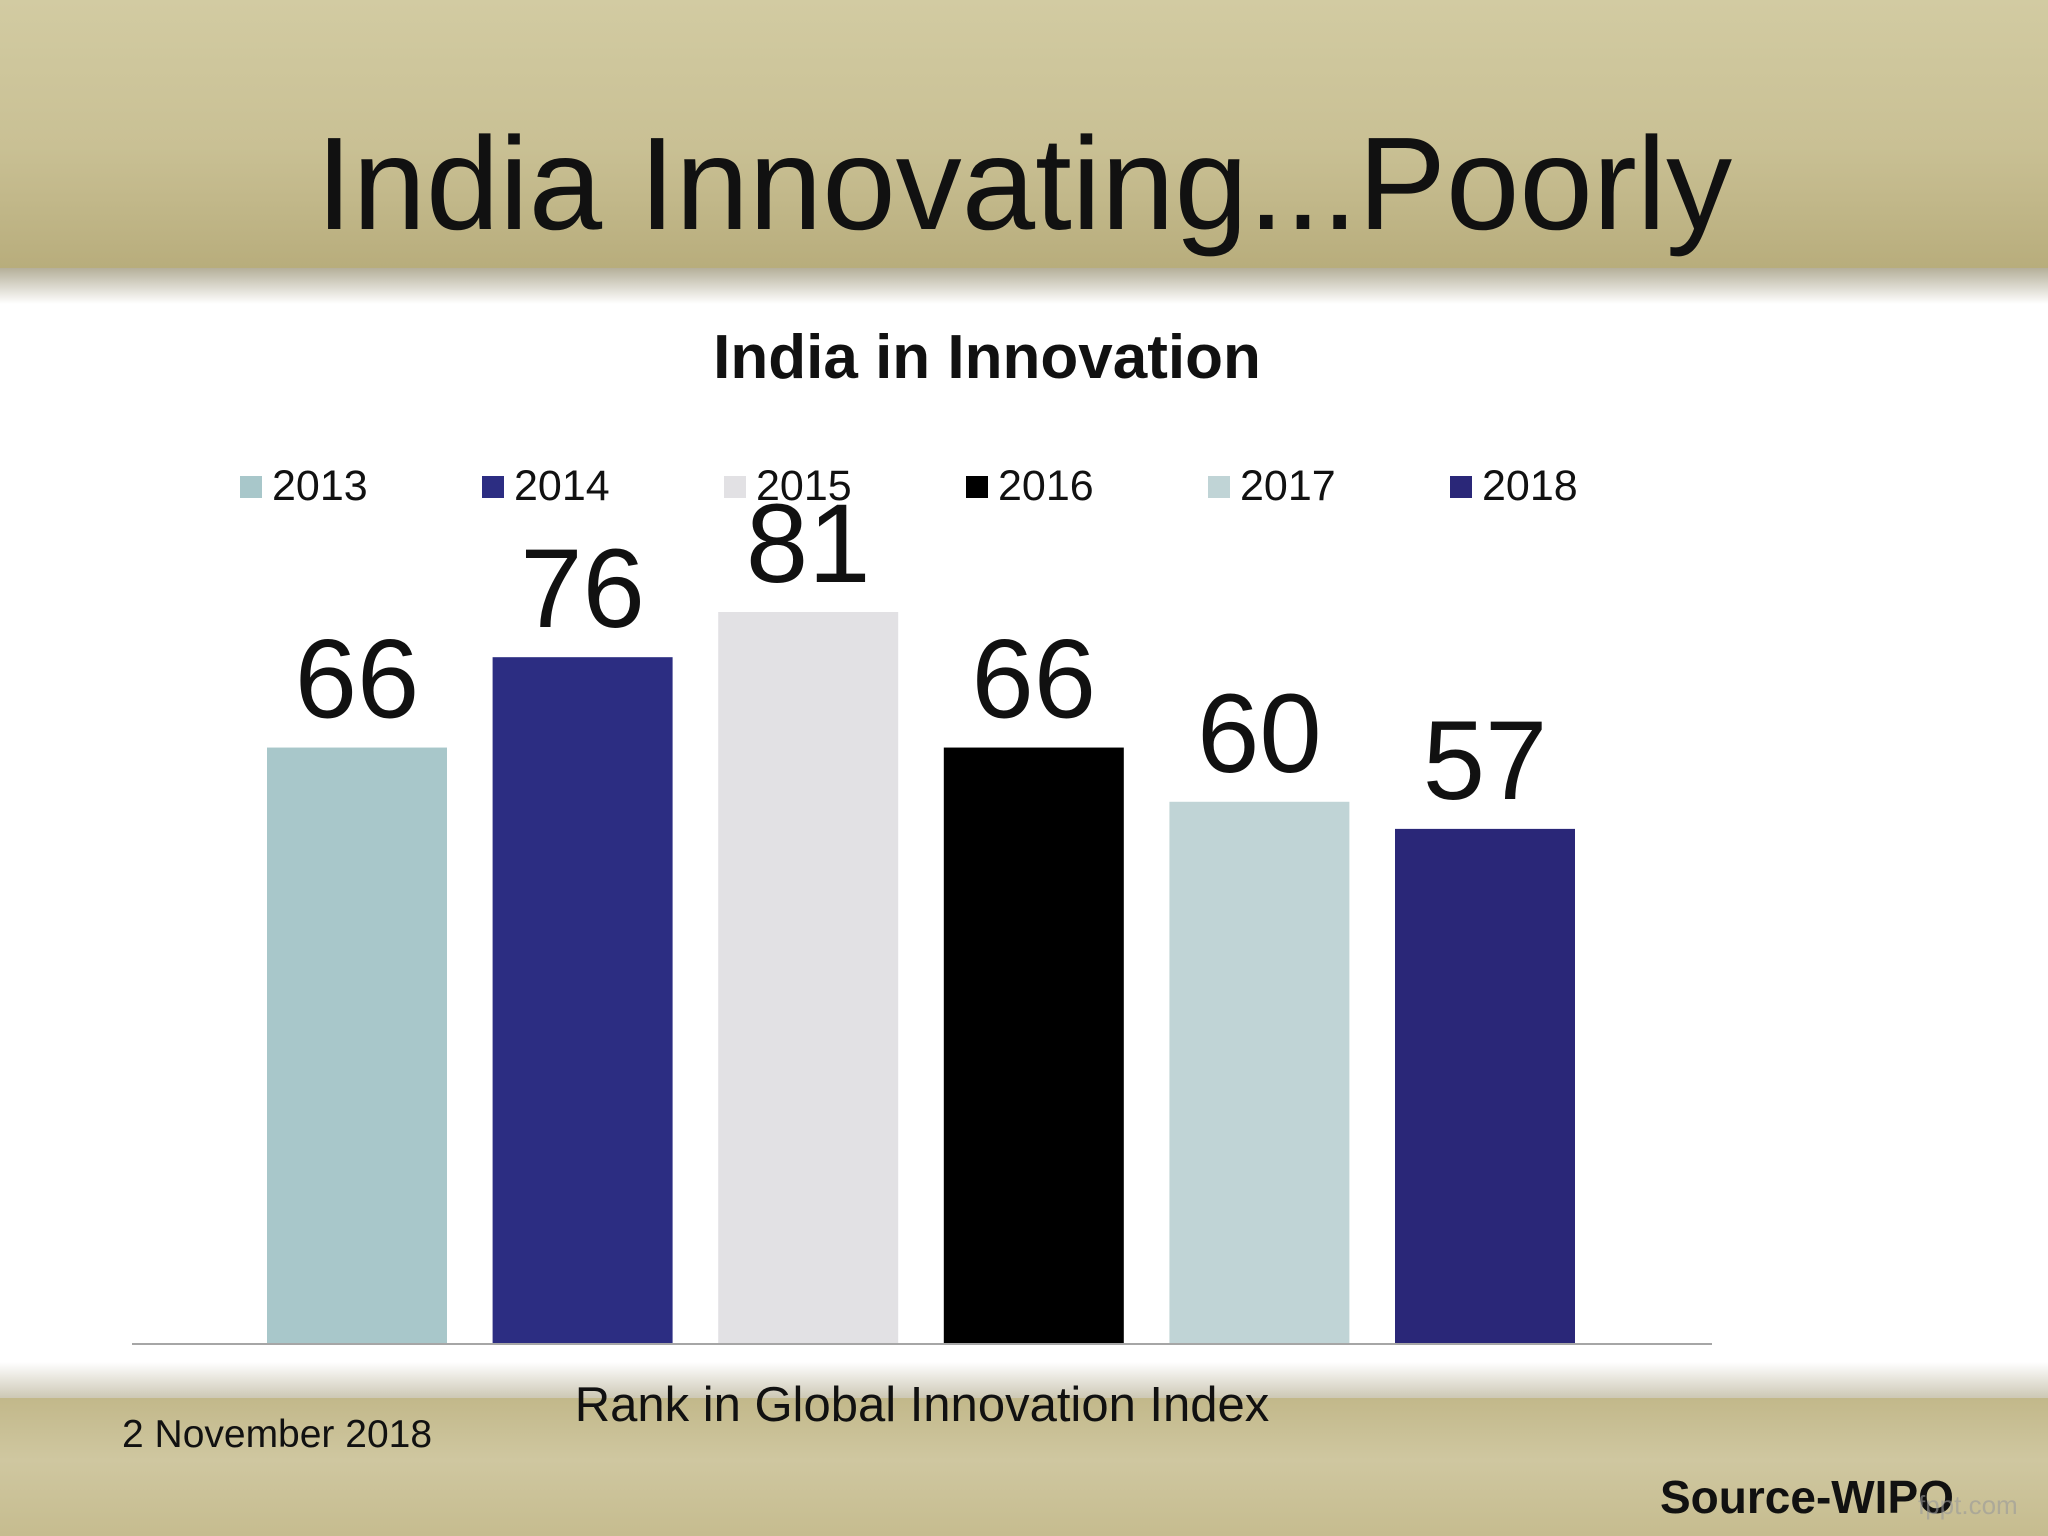 This screenshot has width=2048, height=1536. I want to click on bar-2015, so click(808, 978).